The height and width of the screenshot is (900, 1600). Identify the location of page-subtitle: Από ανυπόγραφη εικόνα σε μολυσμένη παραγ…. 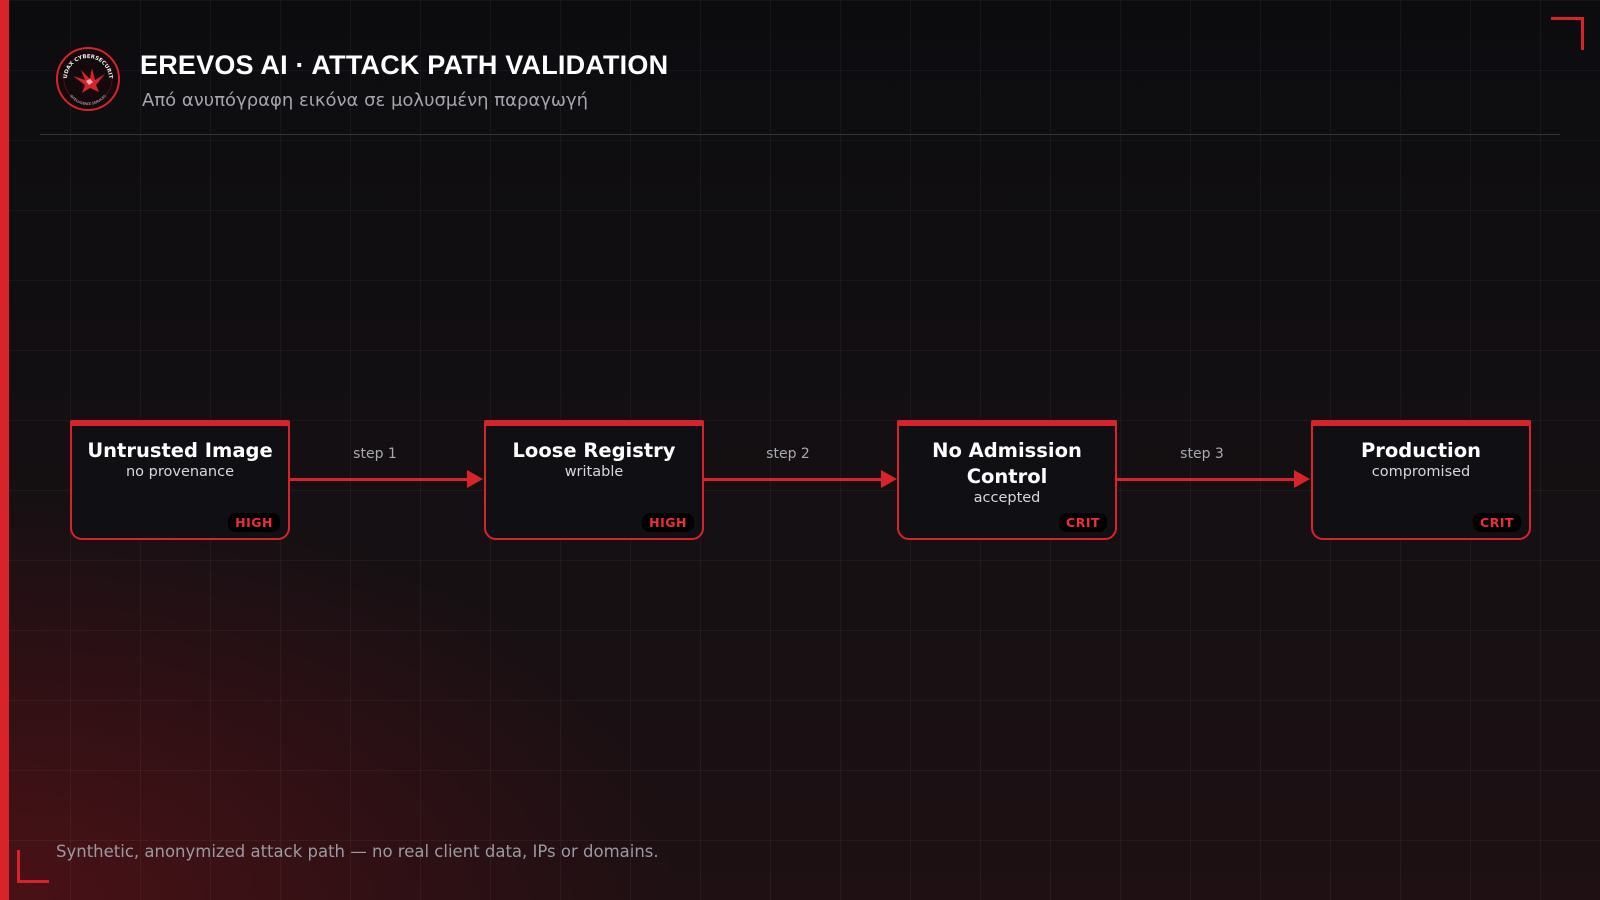
(365, 100).